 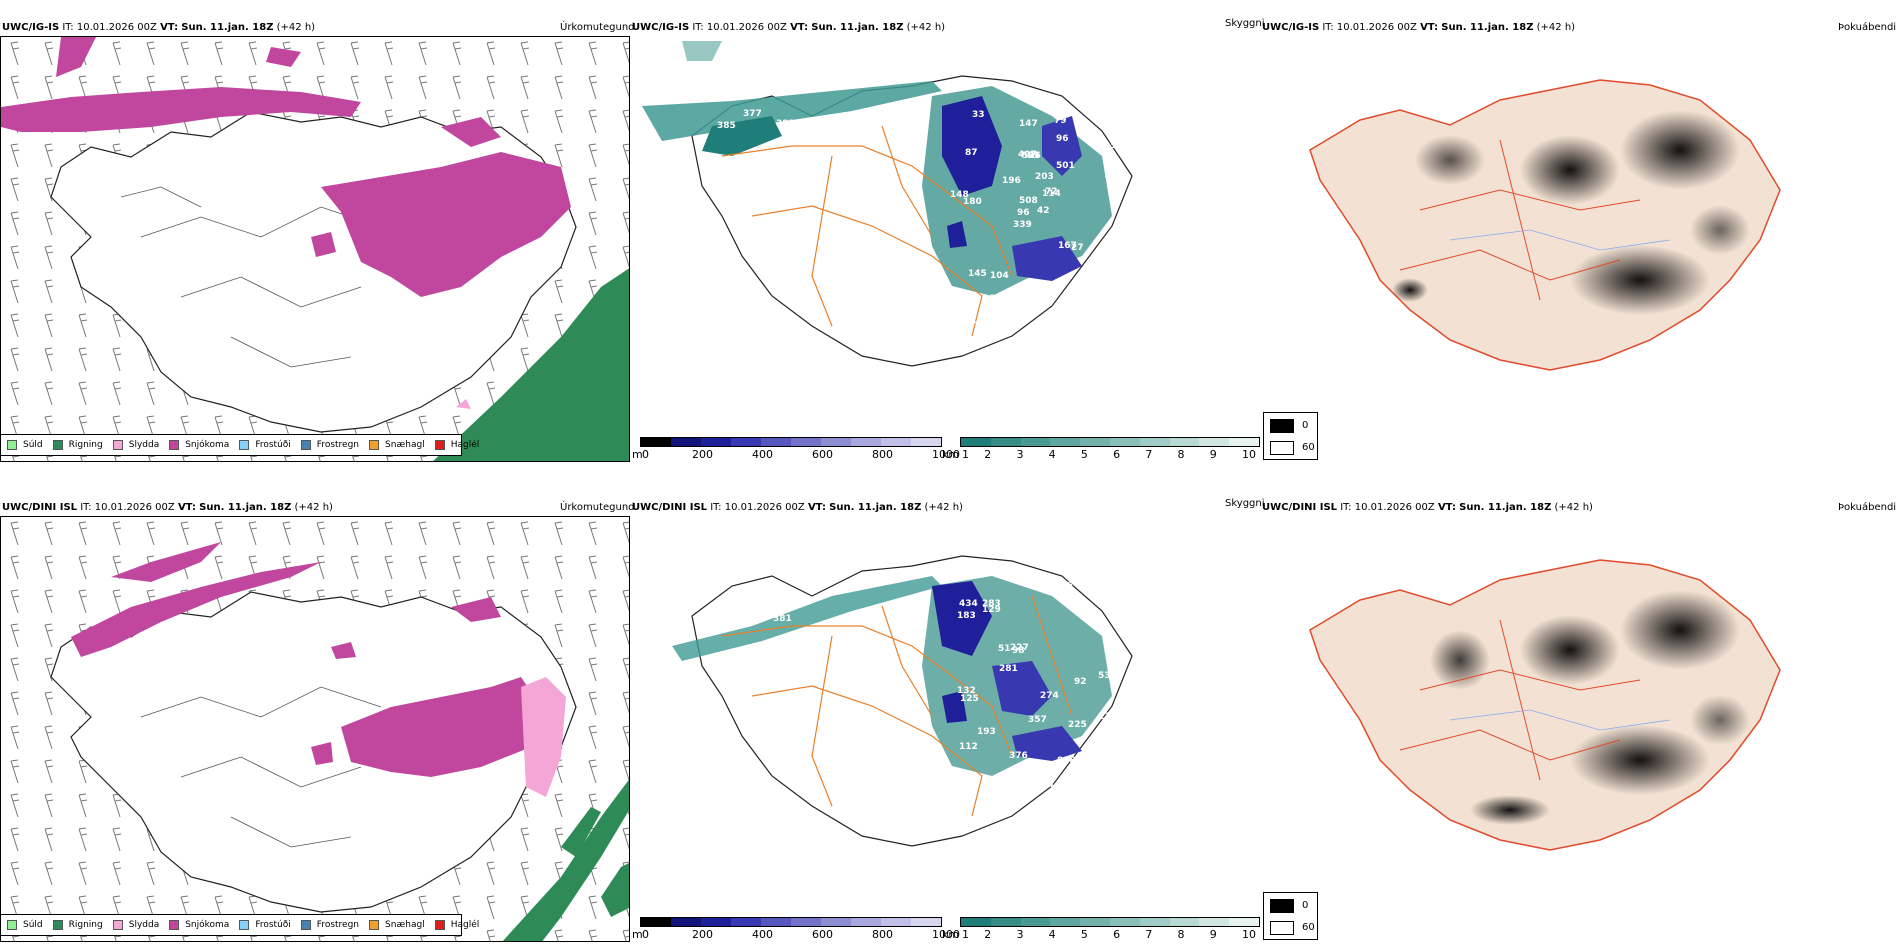 I want to click on visibility-value: 526, so click(x=1031, y=156).